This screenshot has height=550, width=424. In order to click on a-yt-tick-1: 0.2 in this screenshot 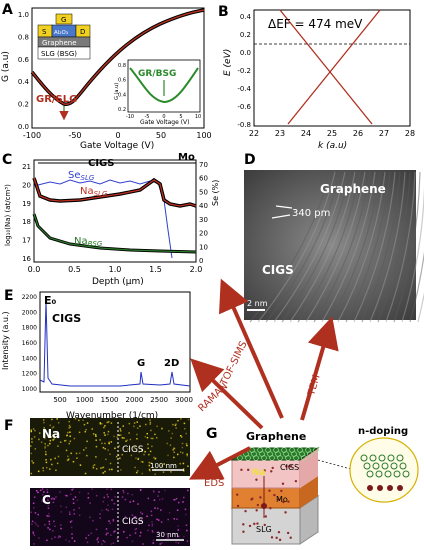, I will do `click(23, 105)`.